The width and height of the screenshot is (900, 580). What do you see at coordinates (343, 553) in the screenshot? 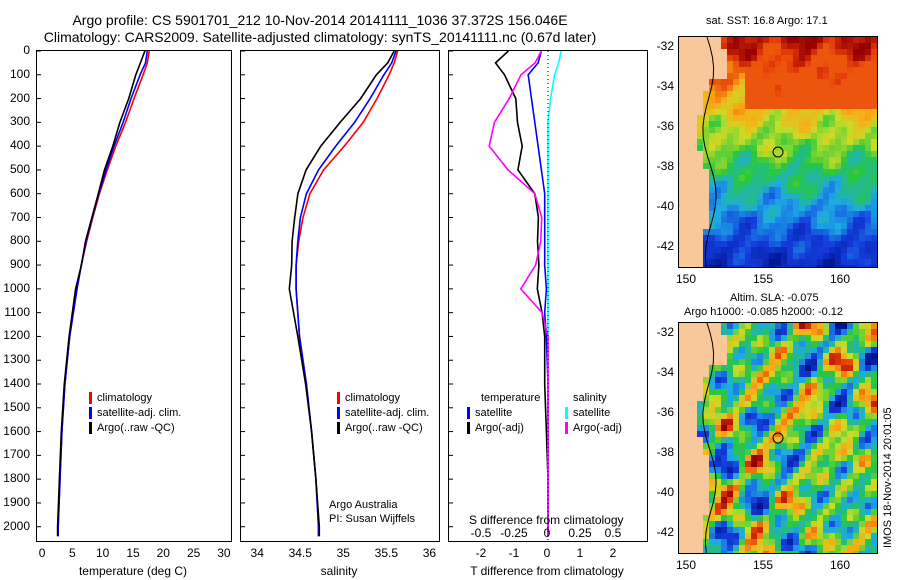
I see `salinity-tick: 35` at bounding box center [343, 553].